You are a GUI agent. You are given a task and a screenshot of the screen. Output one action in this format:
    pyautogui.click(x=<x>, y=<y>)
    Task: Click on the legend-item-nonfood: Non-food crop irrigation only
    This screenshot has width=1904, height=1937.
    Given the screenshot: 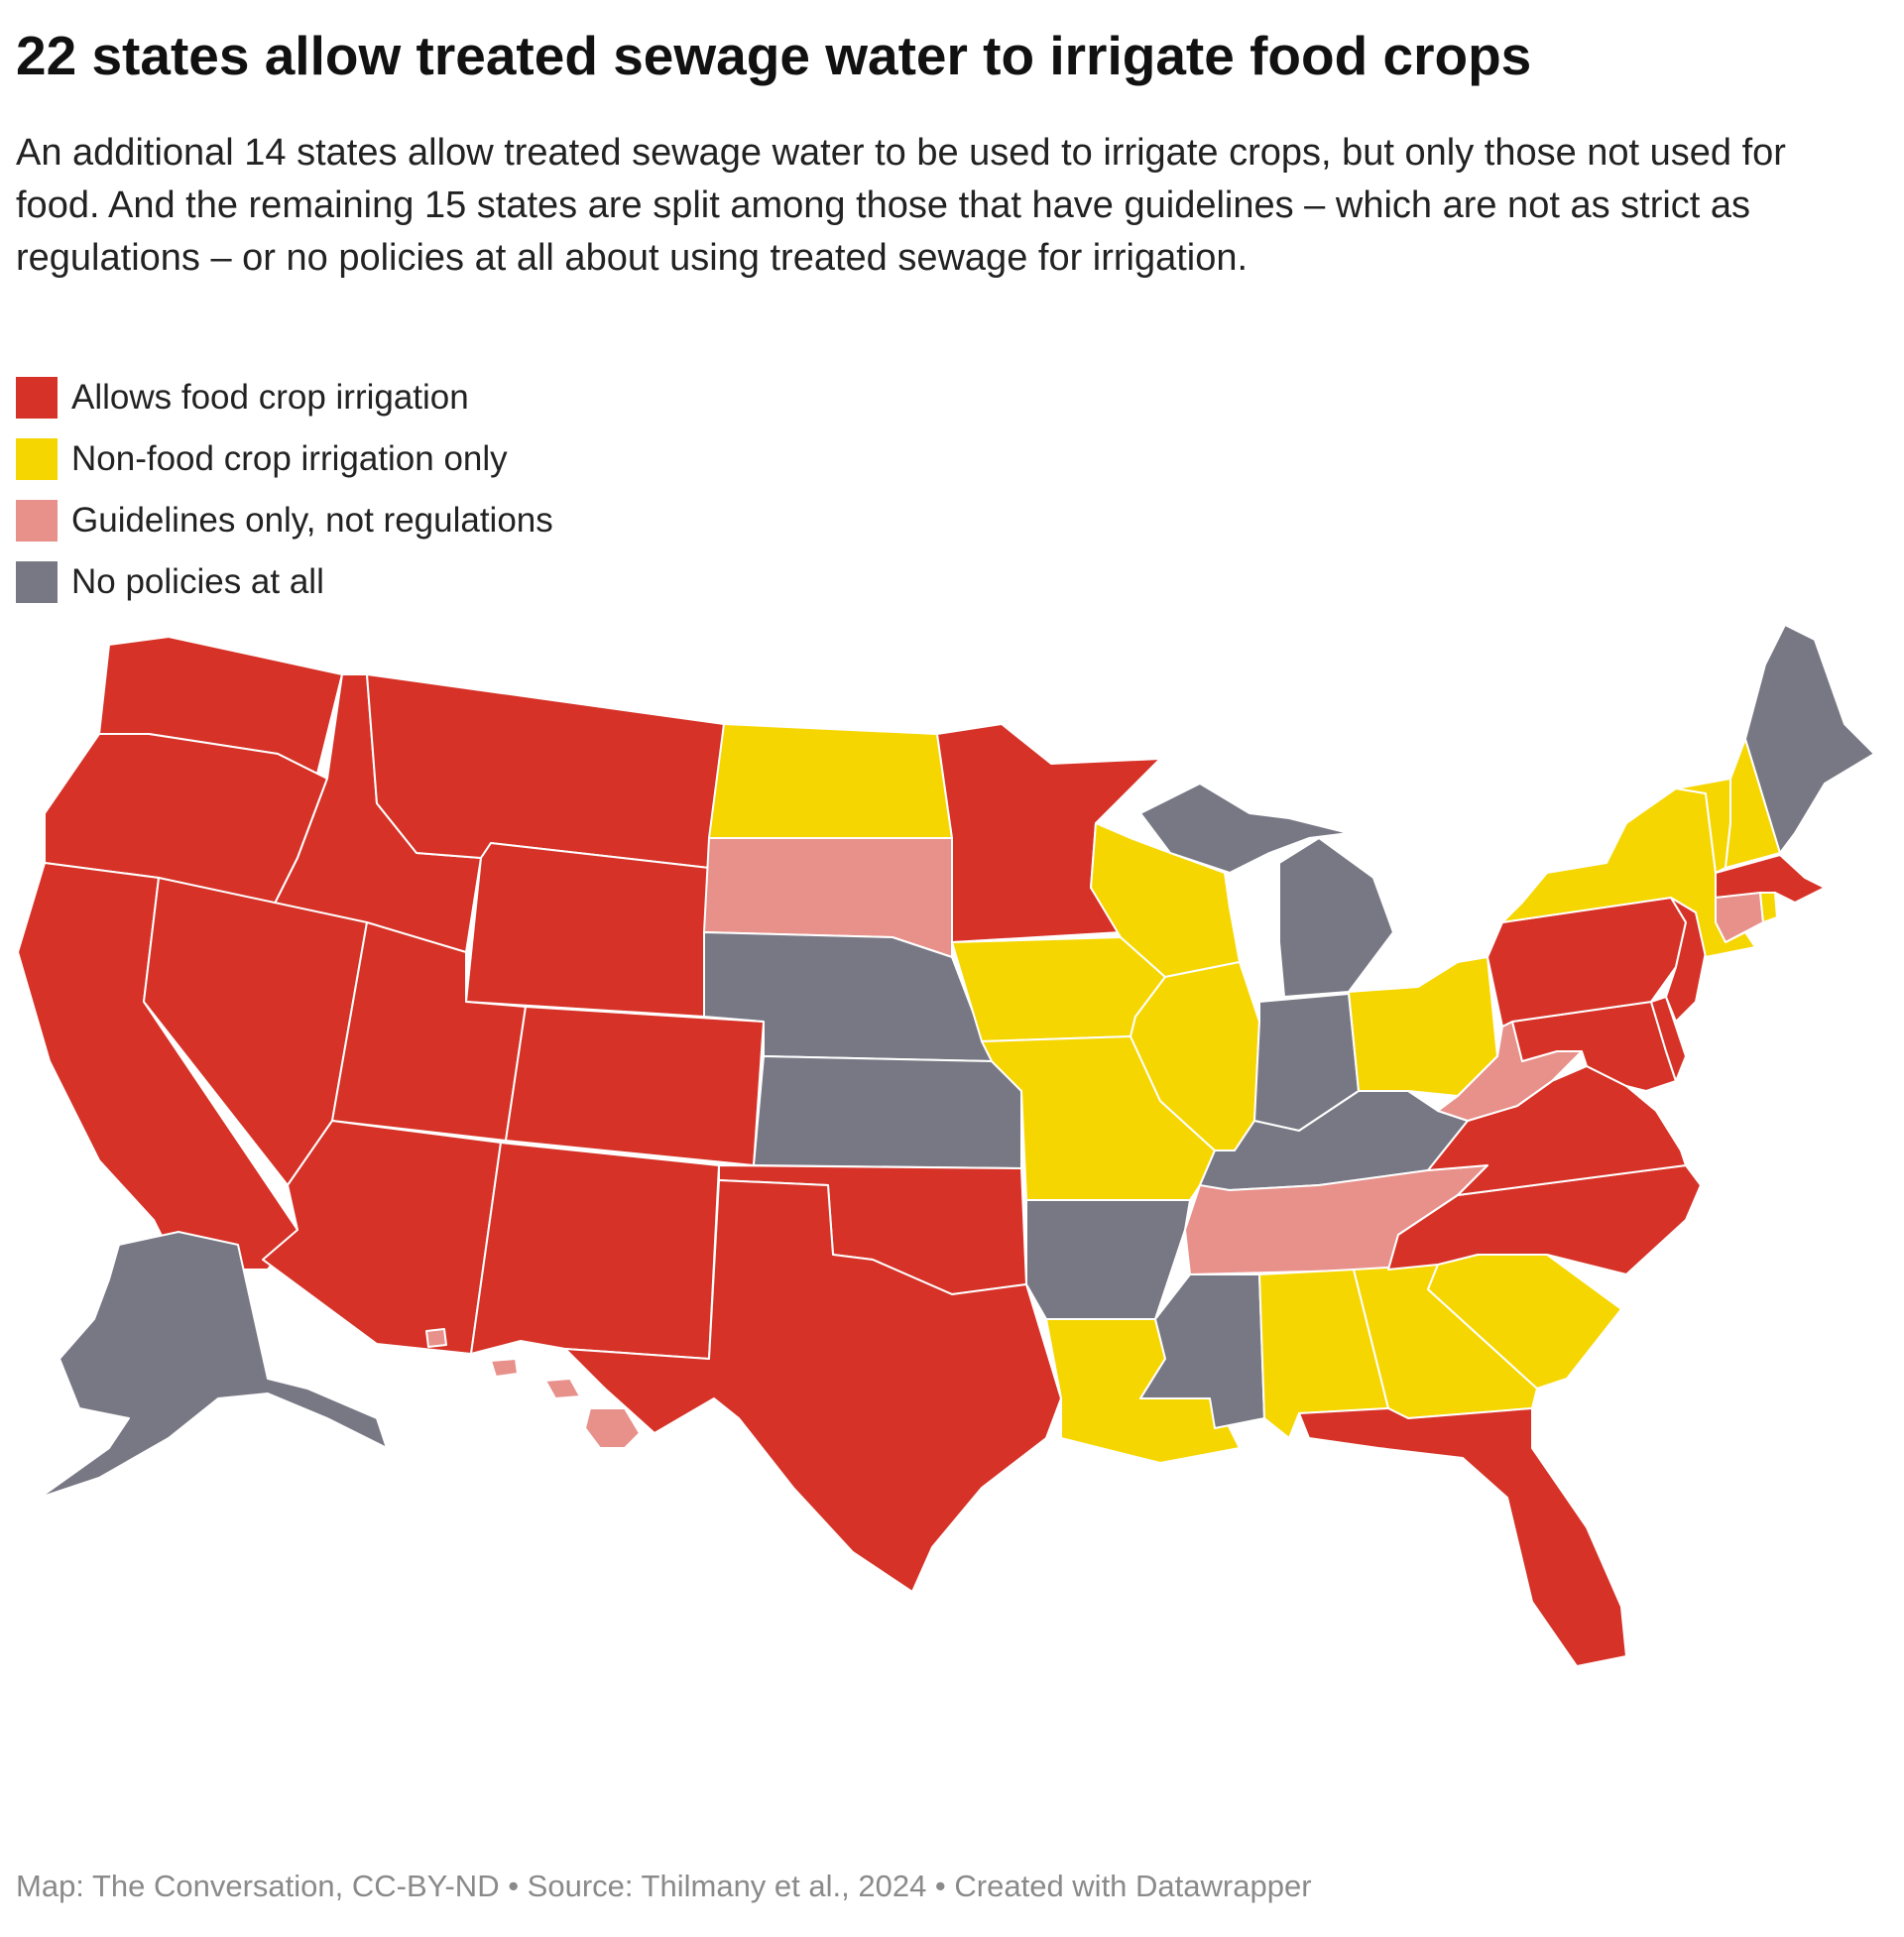 What is the action you would take?
    pyautogui.click(x=284, y=459)
    